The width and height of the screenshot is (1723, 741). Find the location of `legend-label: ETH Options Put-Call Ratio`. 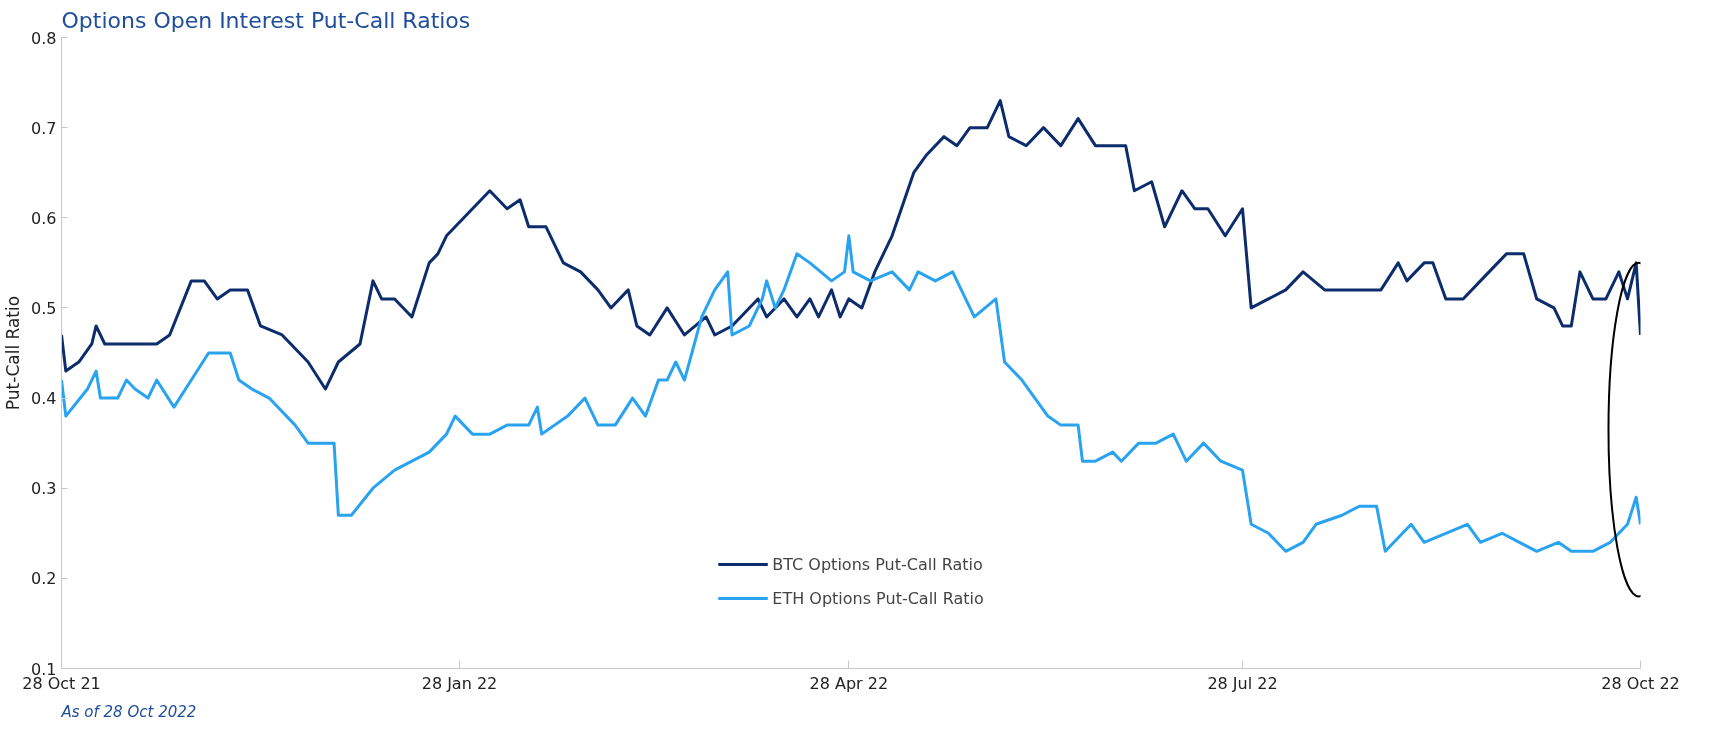

legend-label: ETH Options Put-Call Ratio is located at coordinates (878, 598).